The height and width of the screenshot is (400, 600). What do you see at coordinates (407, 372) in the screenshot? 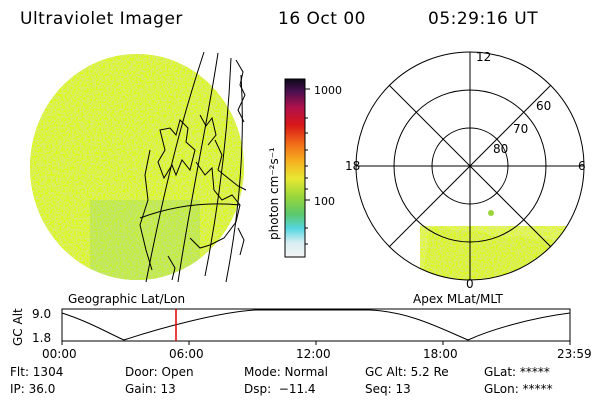
I see `gc-alt-label: GC Alt: 5.2 Re` at bounding box center [407, 372].